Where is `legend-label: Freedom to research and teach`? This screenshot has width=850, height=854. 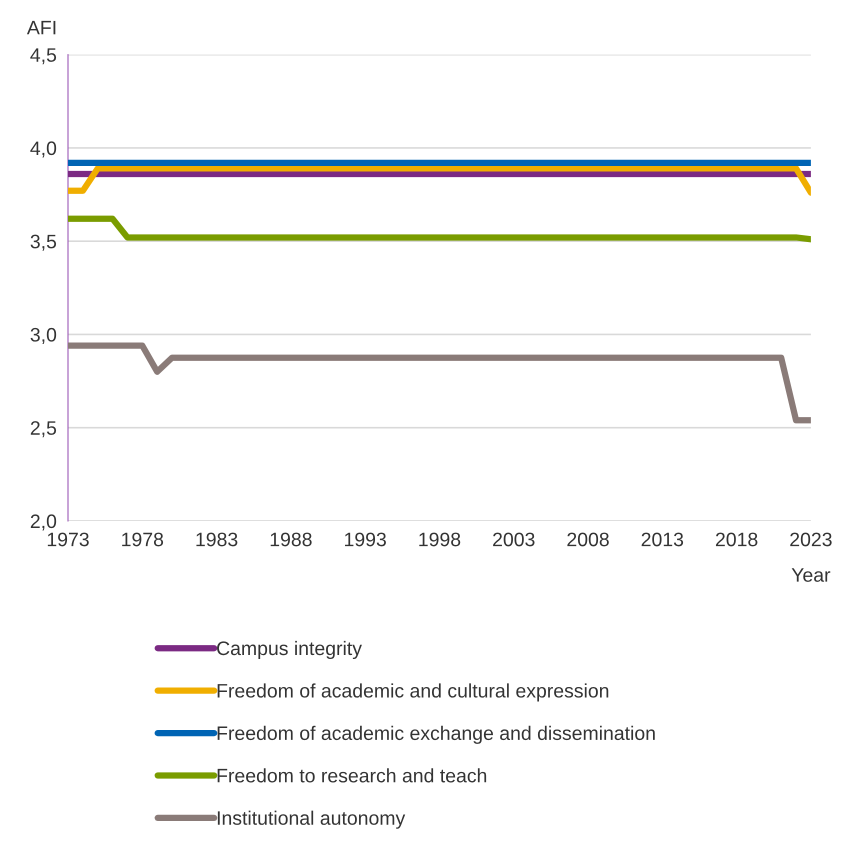 legend-label: Freedom to research and teach is located at coordinates (352, 775).